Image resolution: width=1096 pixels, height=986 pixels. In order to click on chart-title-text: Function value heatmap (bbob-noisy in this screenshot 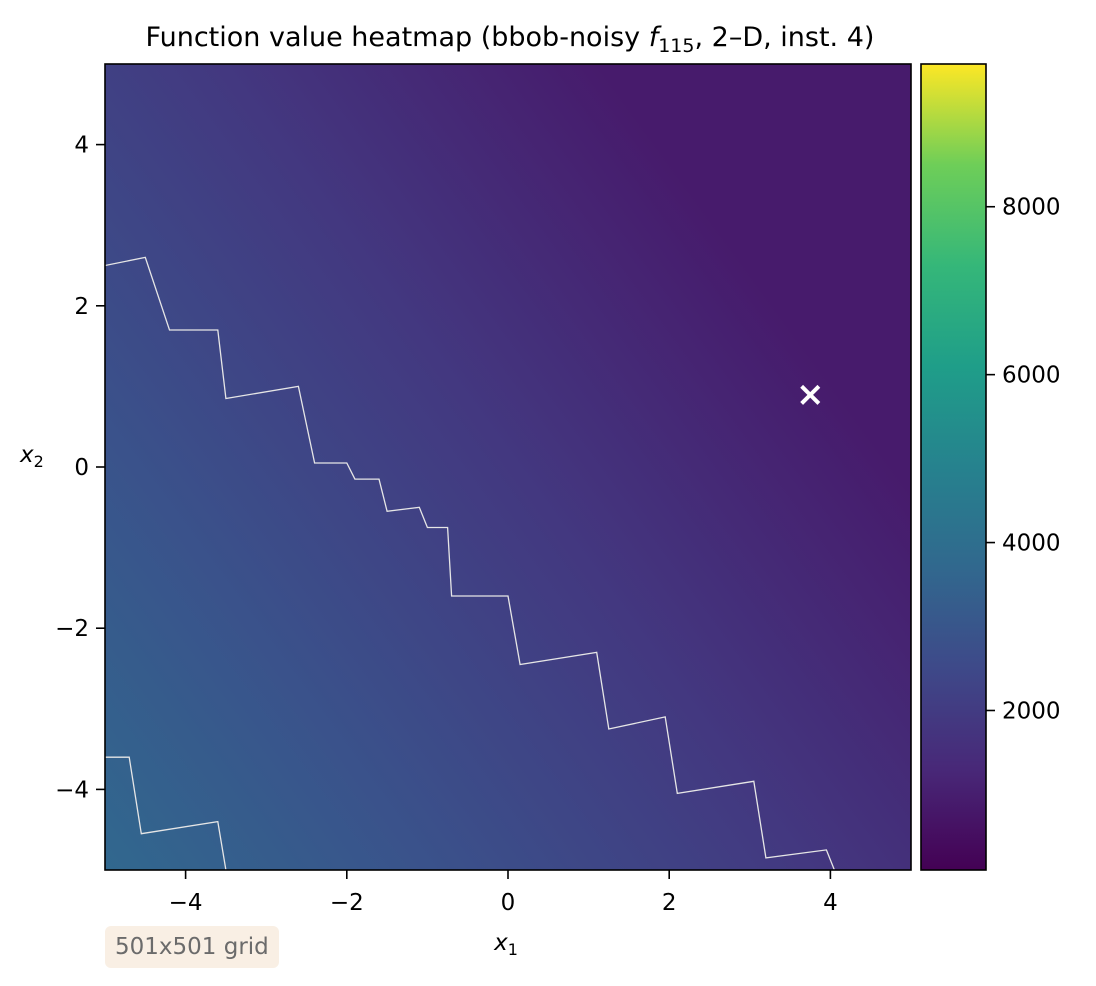, I will do `click(397, 37)`.